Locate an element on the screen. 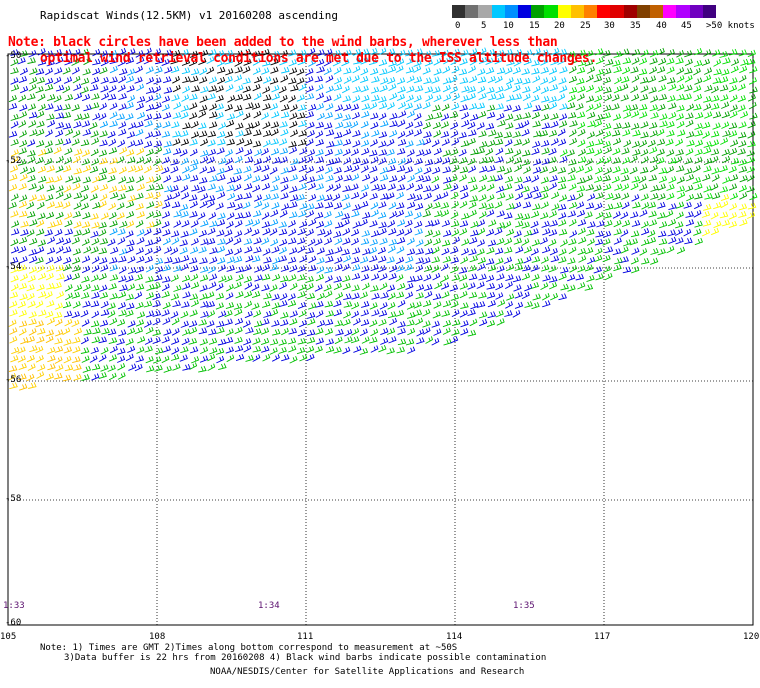 Image resolution: width=760 pixels, height=688 pixels. lon-label-111: 111 is located at coordinates (305, 637).